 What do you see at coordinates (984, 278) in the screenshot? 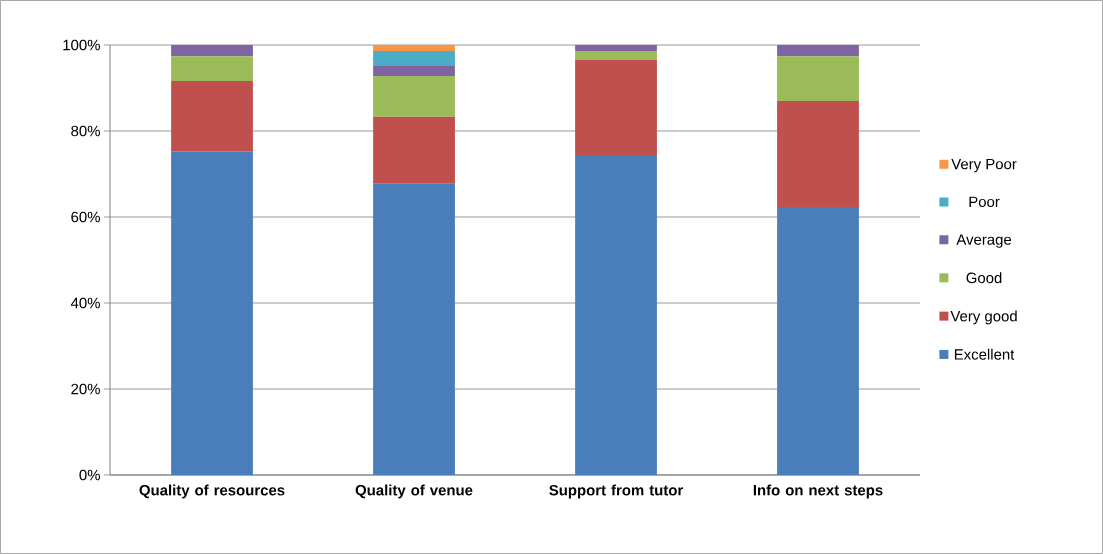
I see `legend-label: Good` at bounding box center [984, 278].